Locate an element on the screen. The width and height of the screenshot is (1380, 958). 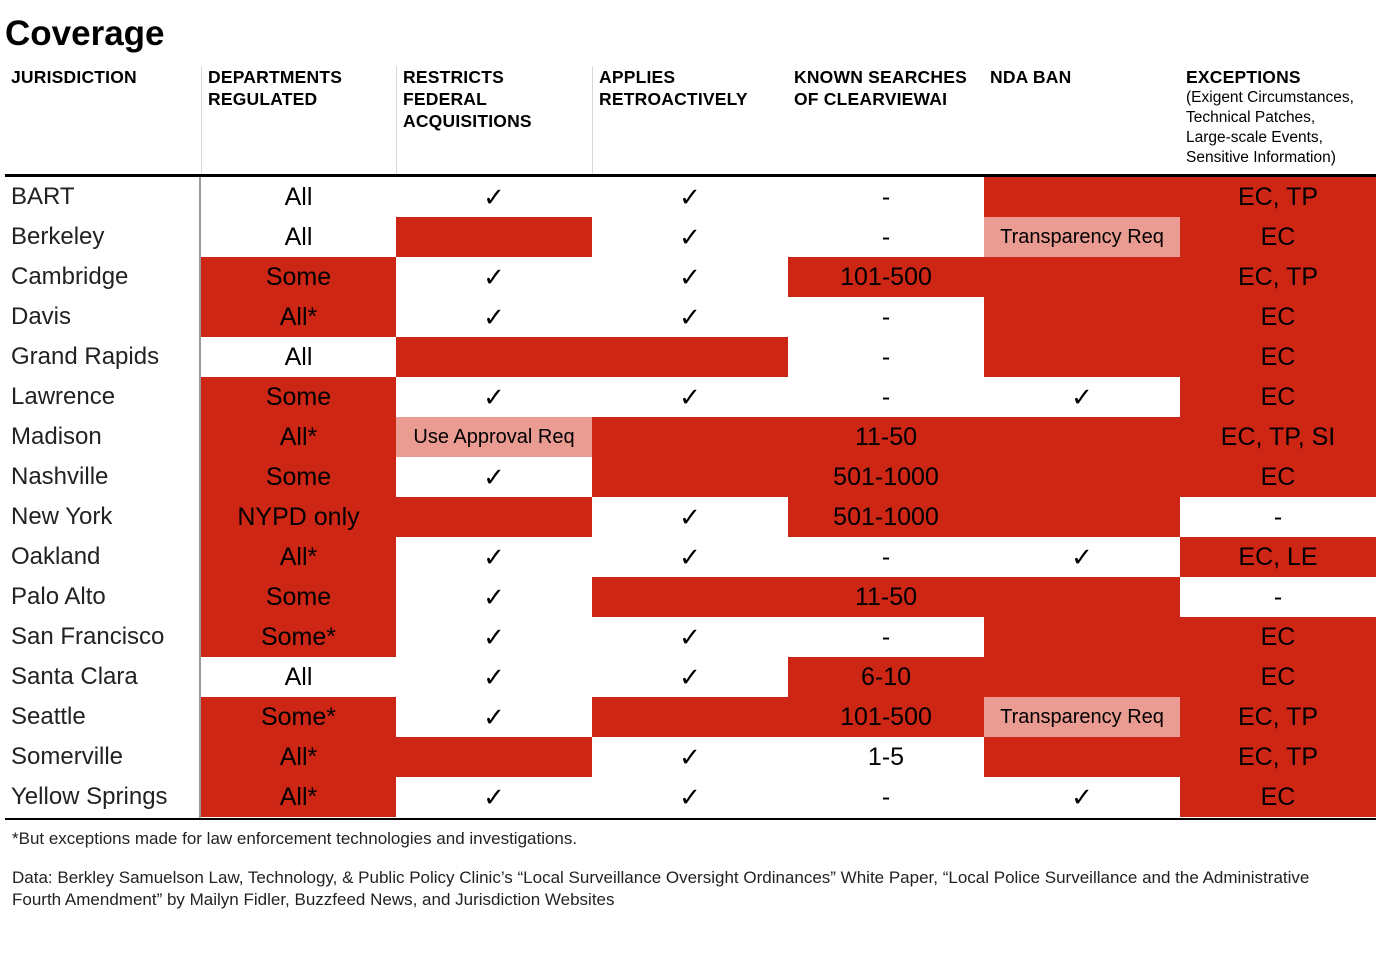
header-known-searches: KNOWN SEARCHES OF CLEARVIEWAI is located at coordinates (886, 120).